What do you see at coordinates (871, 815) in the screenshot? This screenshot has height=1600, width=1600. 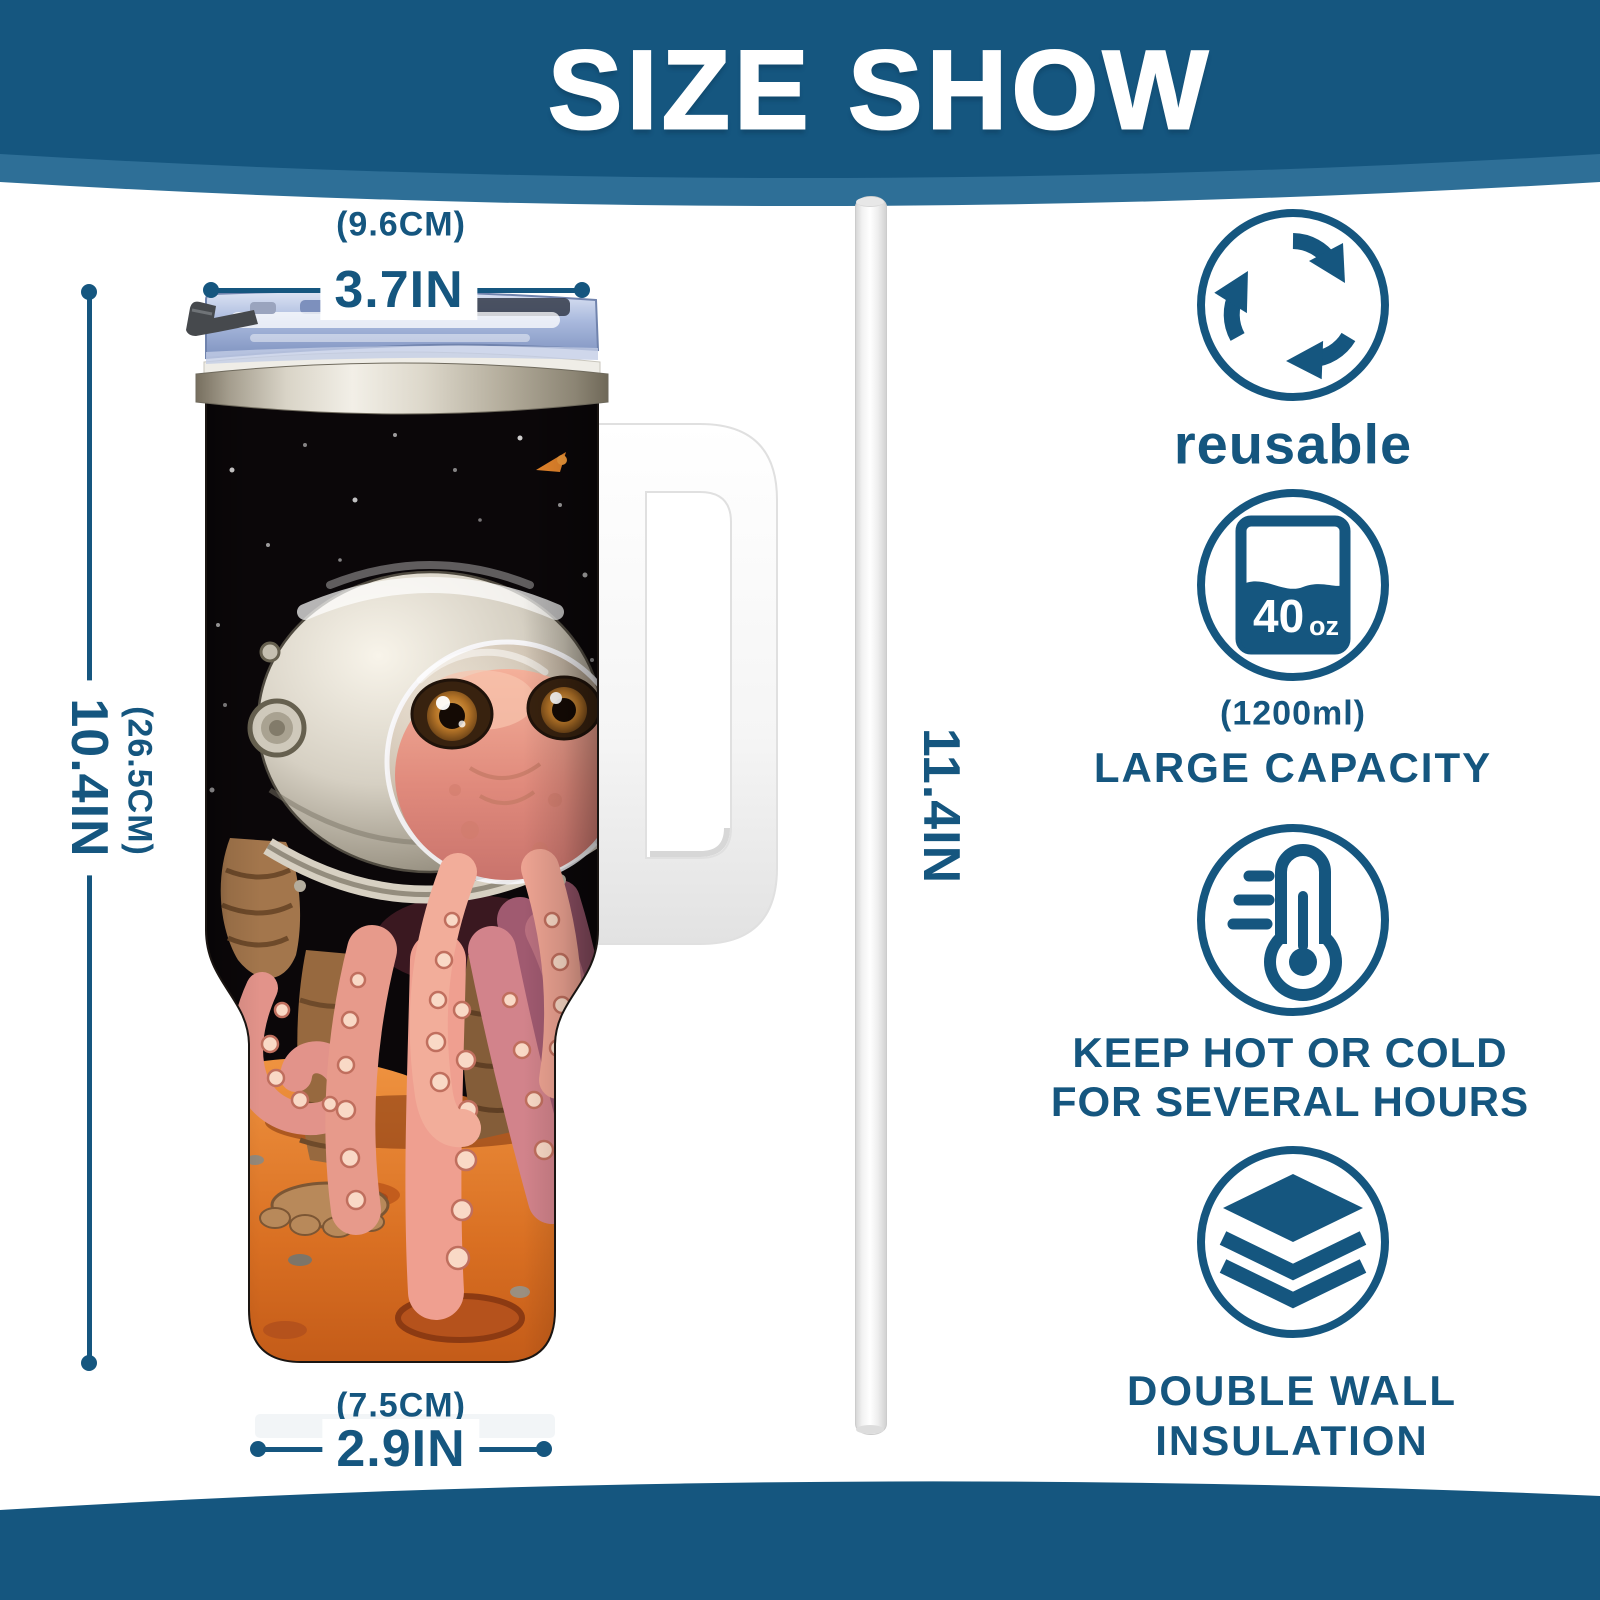 I see `straw` at bounding box center [871, 815].